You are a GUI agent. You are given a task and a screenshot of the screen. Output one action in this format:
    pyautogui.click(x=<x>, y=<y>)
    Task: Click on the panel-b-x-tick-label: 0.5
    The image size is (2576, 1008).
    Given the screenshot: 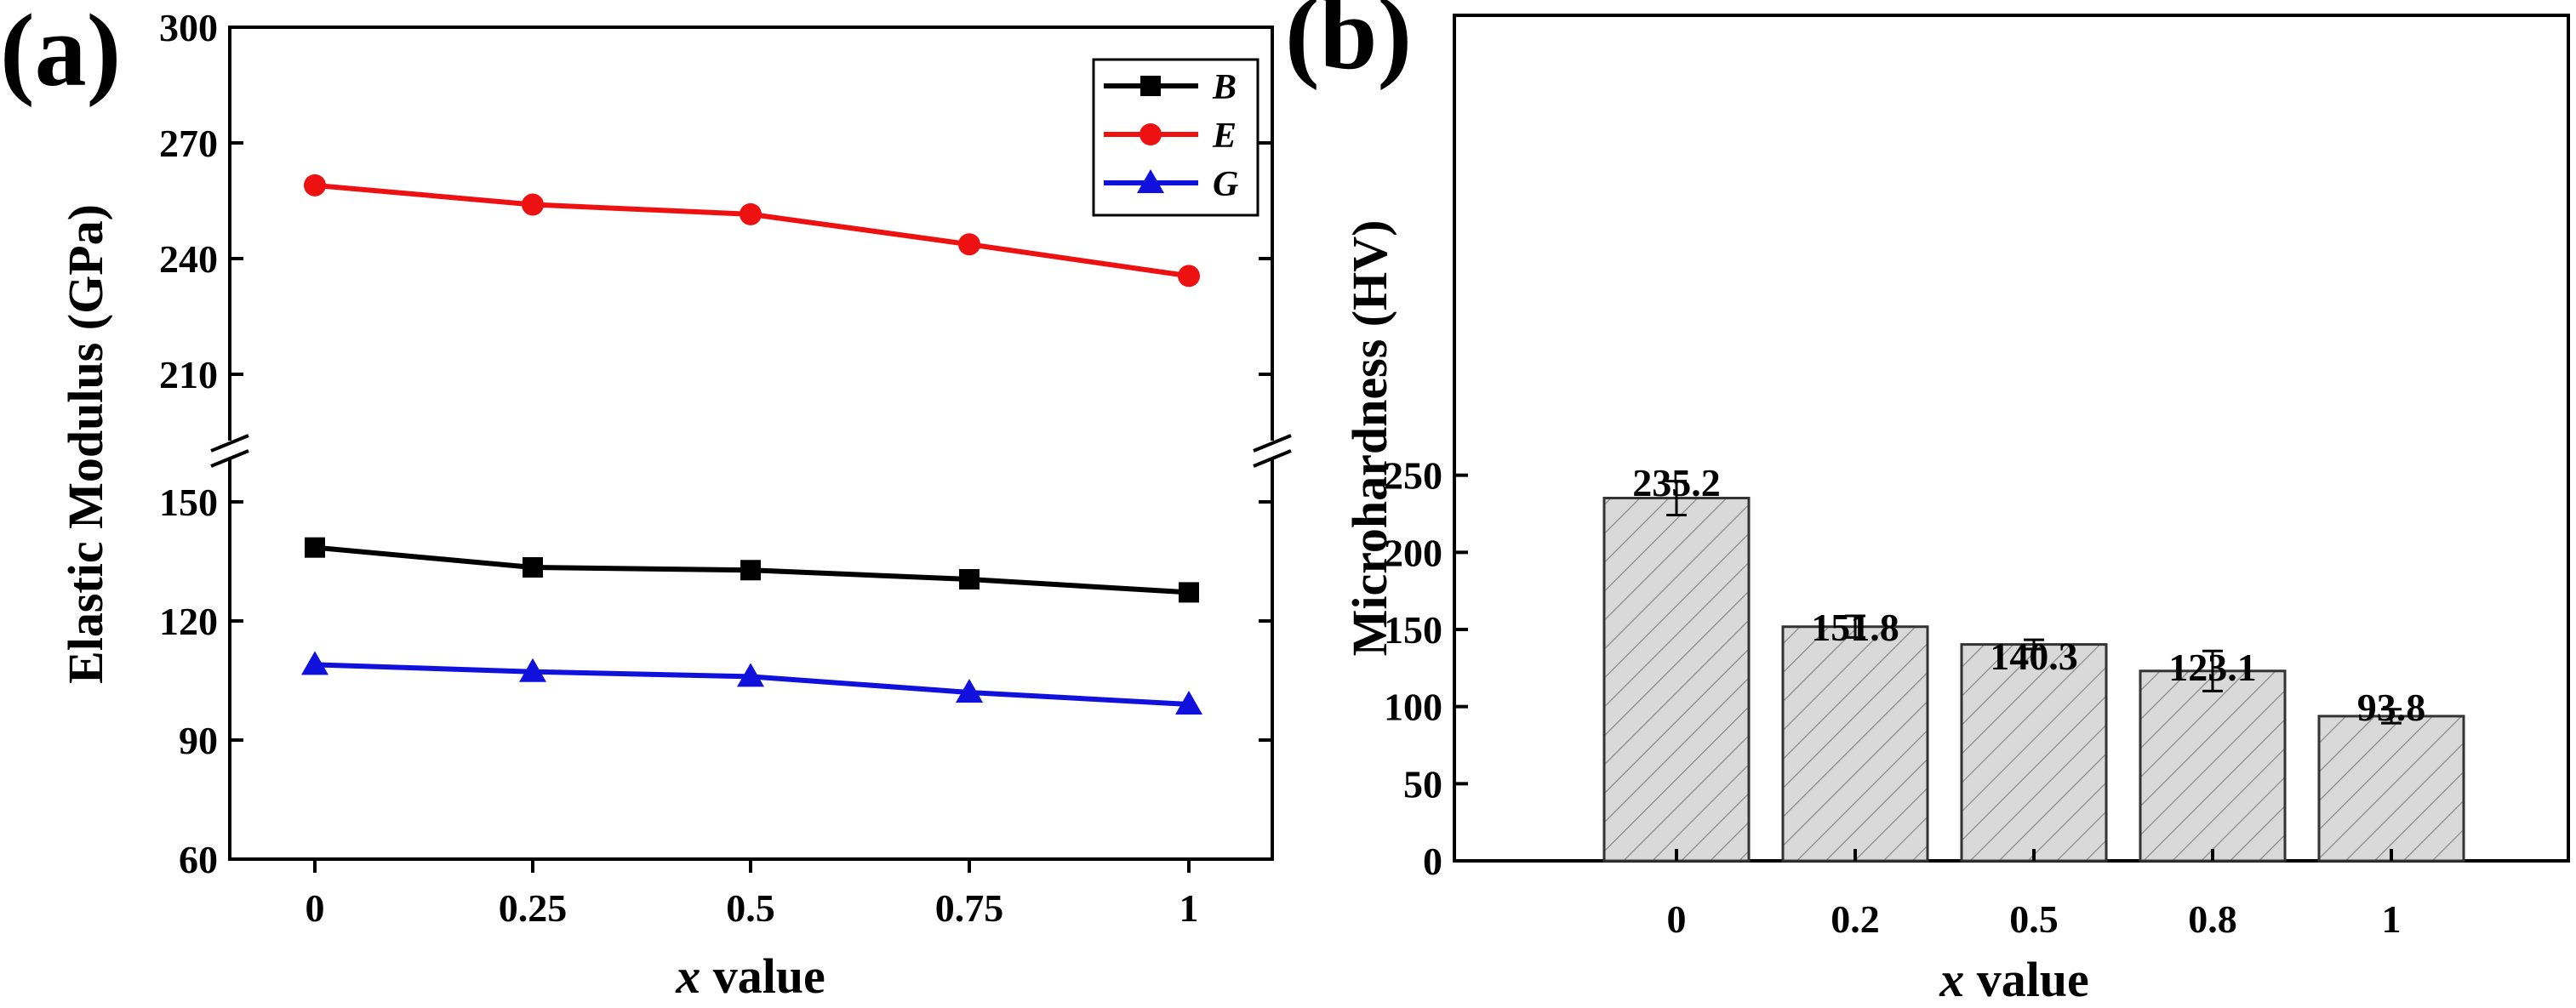 What is the action you would take?
    pyautogui.click(x=2034, y=919)
    